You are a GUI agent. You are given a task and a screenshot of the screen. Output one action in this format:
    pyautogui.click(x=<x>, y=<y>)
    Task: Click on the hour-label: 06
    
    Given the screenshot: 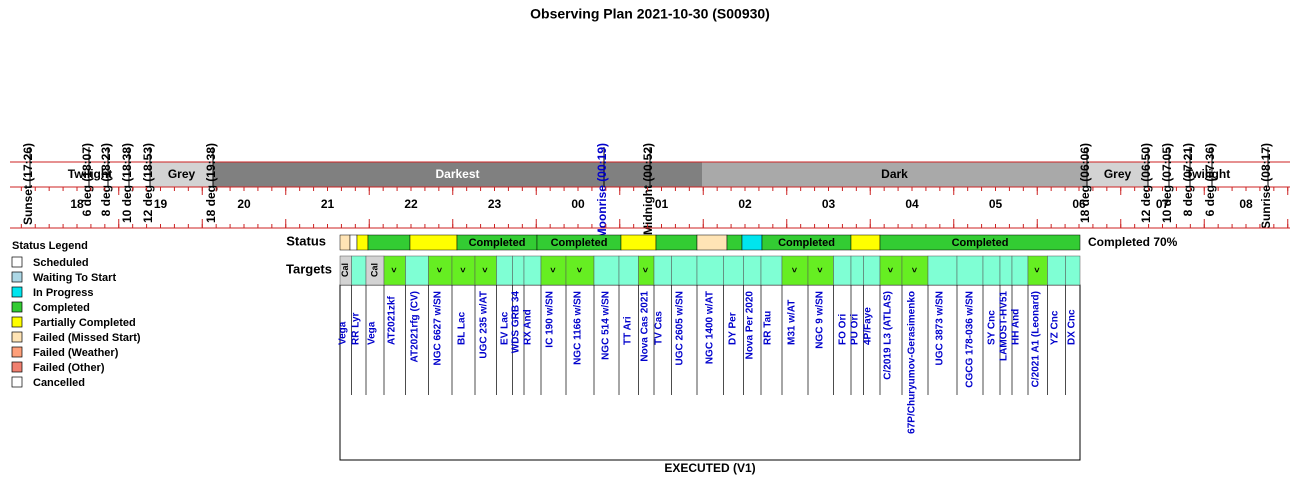 What is the action you would take?
    pyautogui.click(x=1079, y=204)
    